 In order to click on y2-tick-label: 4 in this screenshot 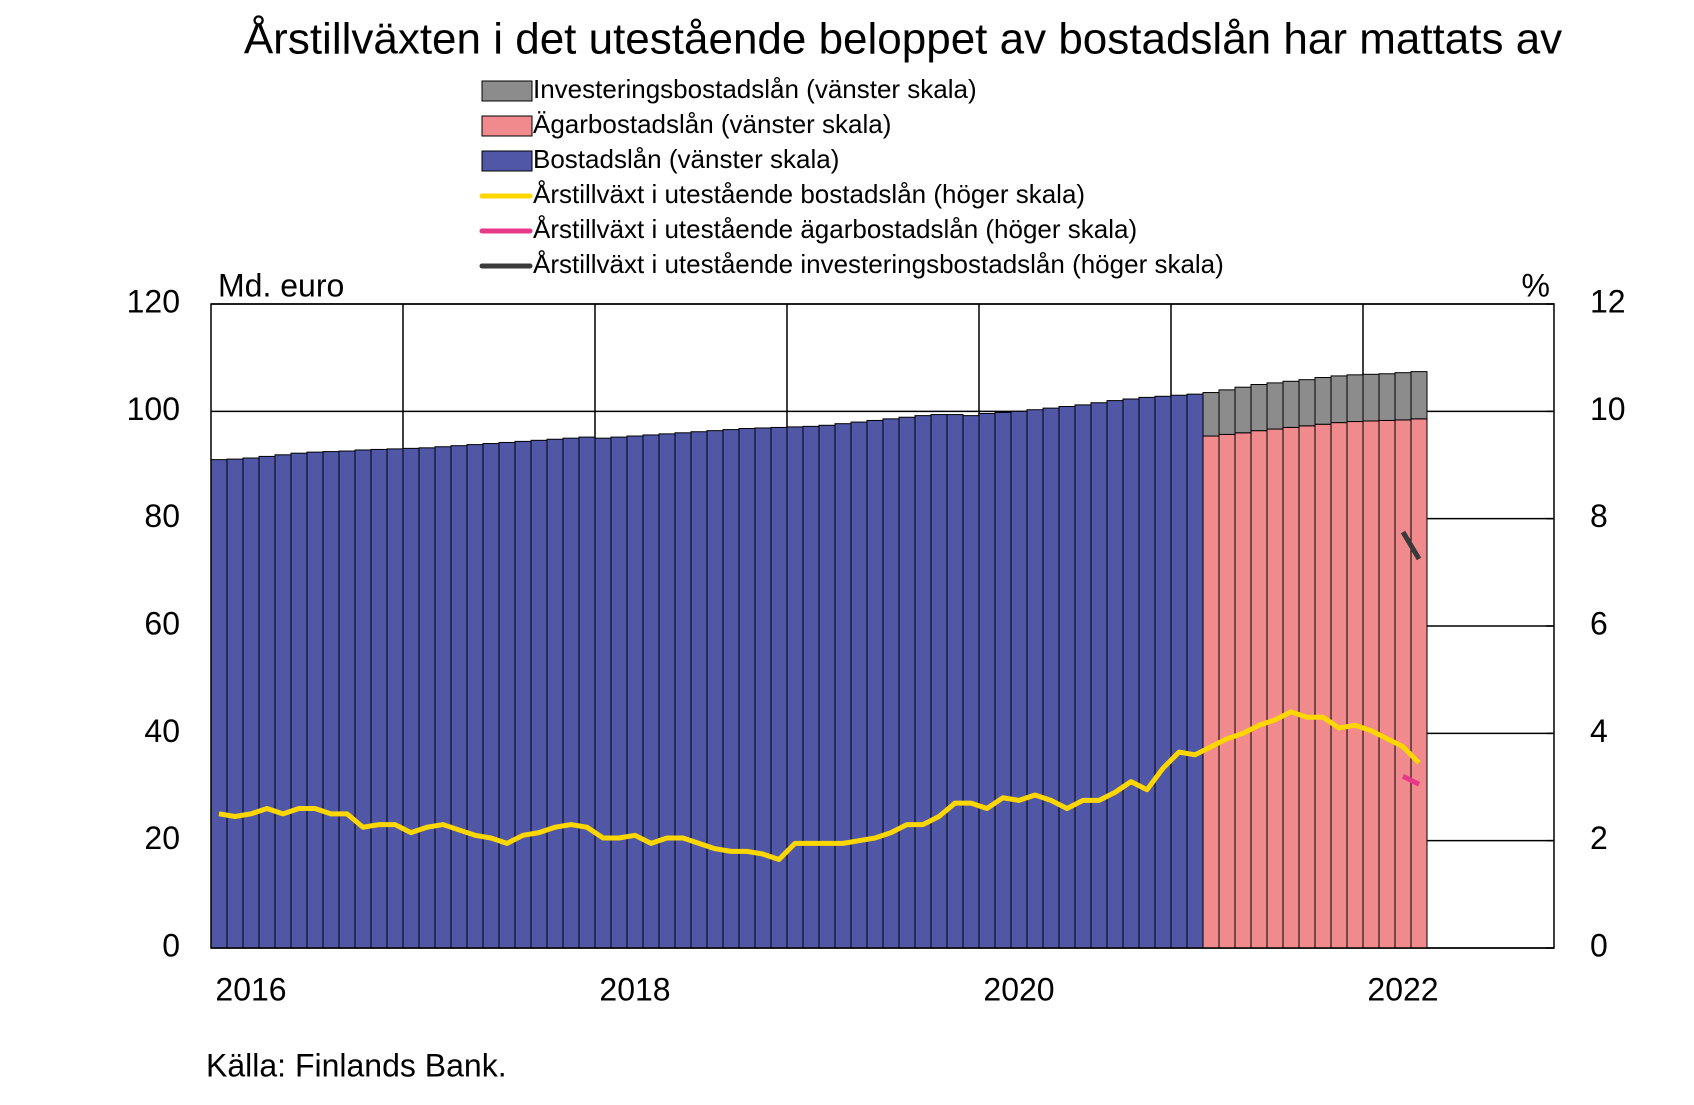, I will do `click(1599, 731)`.